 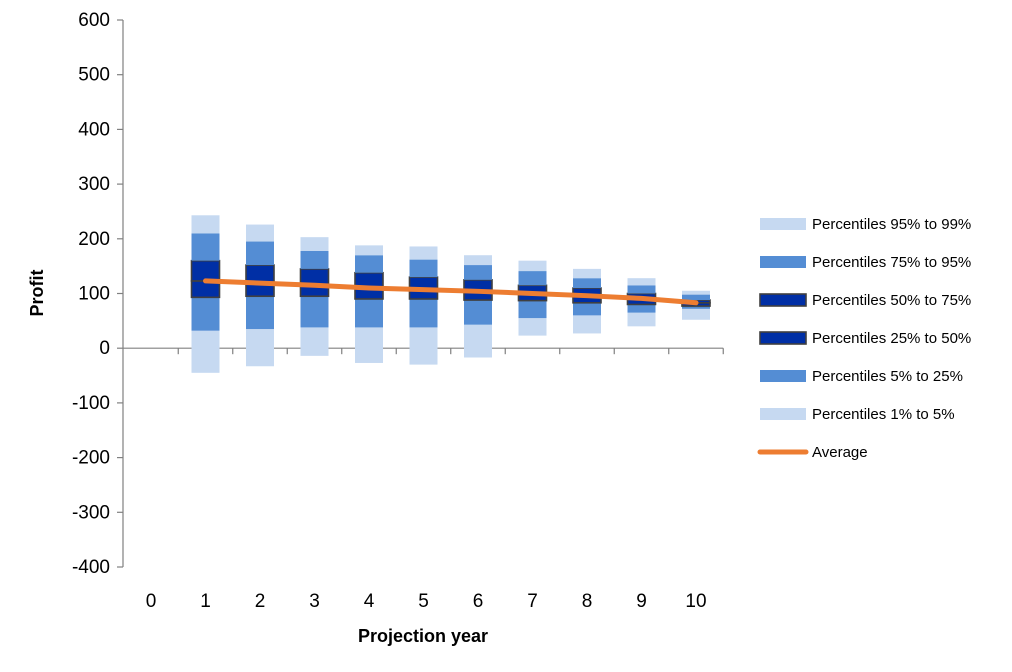 What do you see at coordinates (840, 452) in the screenshot?
I see `legend-label: Average` at bounding box center [840, 452].